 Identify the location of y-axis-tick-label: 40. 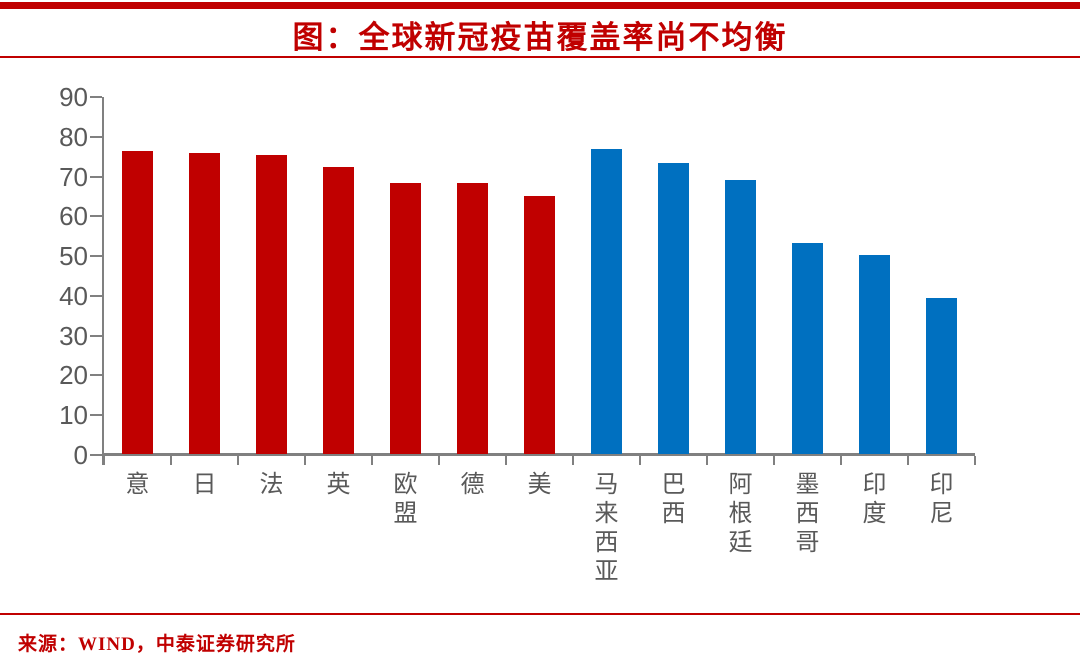
(73, 295).